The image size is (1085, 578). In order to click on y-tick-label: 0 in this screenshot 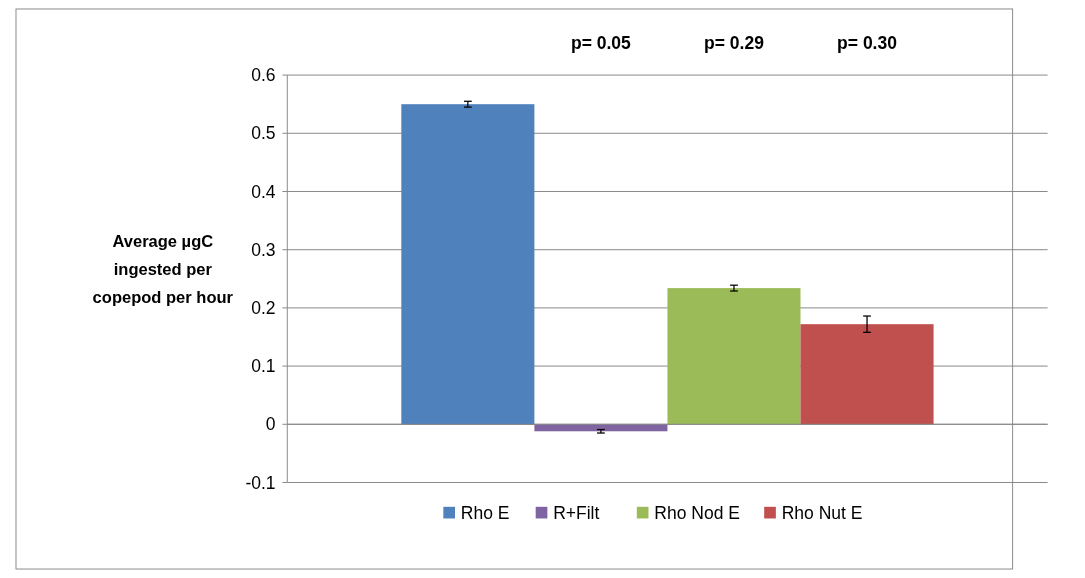, I will do `click(270, 424)`.